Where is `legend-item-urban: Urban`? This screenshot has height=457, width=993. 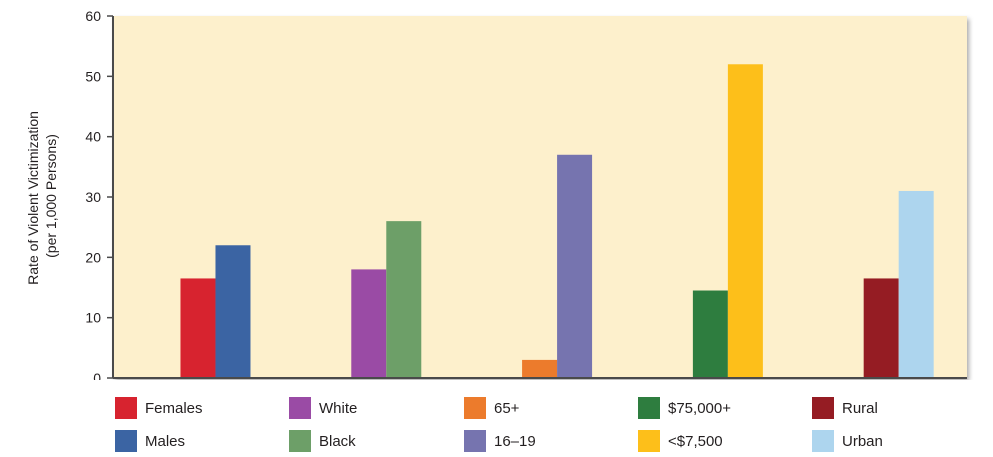 legend-item-urban: Urban is located at coordinates (847, 441).